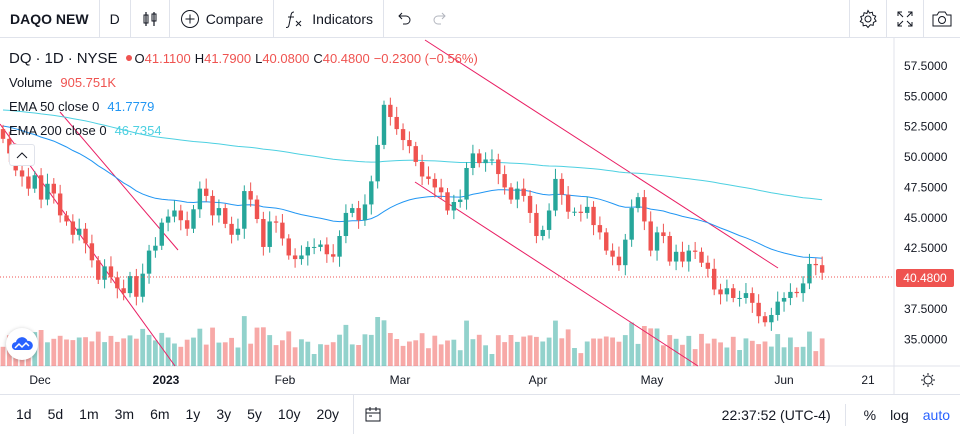 The height and width of the screenshot is (434, 960). I want to click on price-tick-label: 52.5000, so click(926, 127).